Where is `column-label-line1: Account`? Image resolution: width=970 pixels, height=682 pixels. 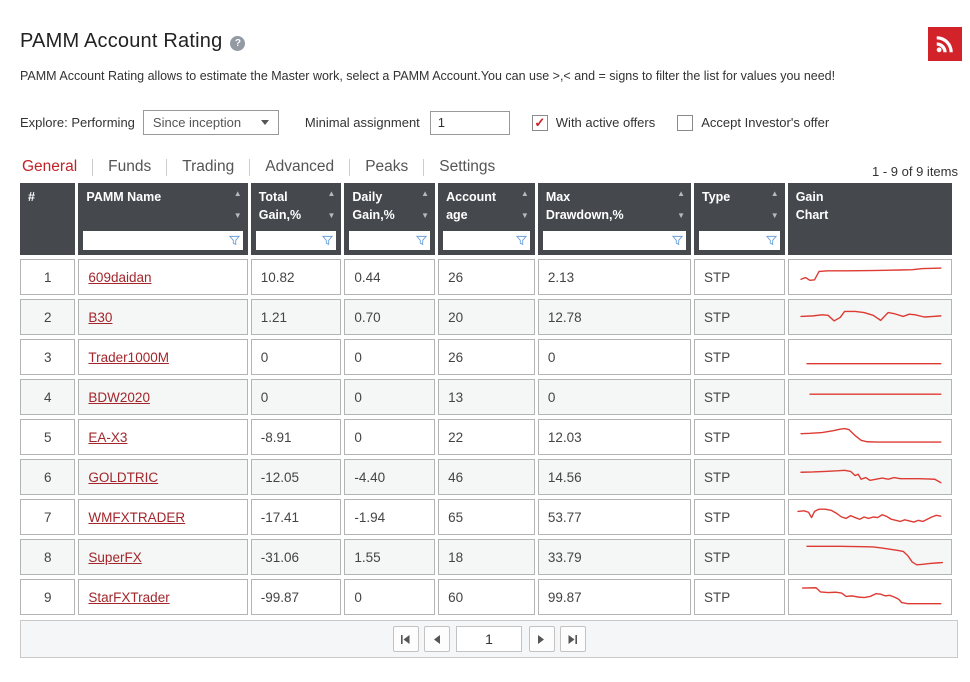 column-label-line1: Account is located at coordinates (471, 197).